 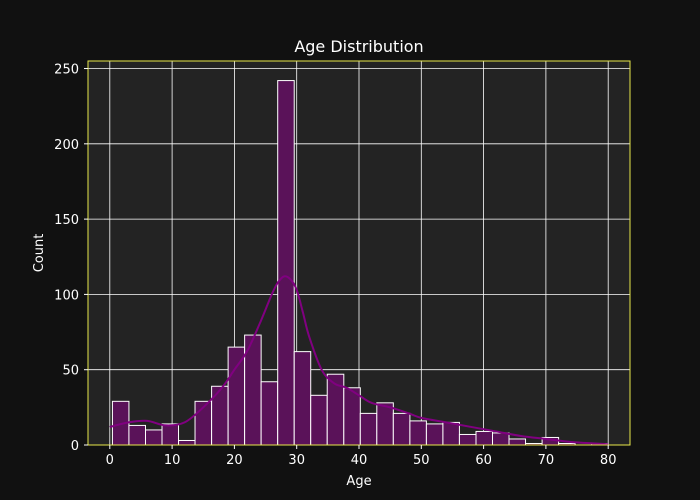 I want to click on y-tick-label: 200, so click(x=66, y=145).